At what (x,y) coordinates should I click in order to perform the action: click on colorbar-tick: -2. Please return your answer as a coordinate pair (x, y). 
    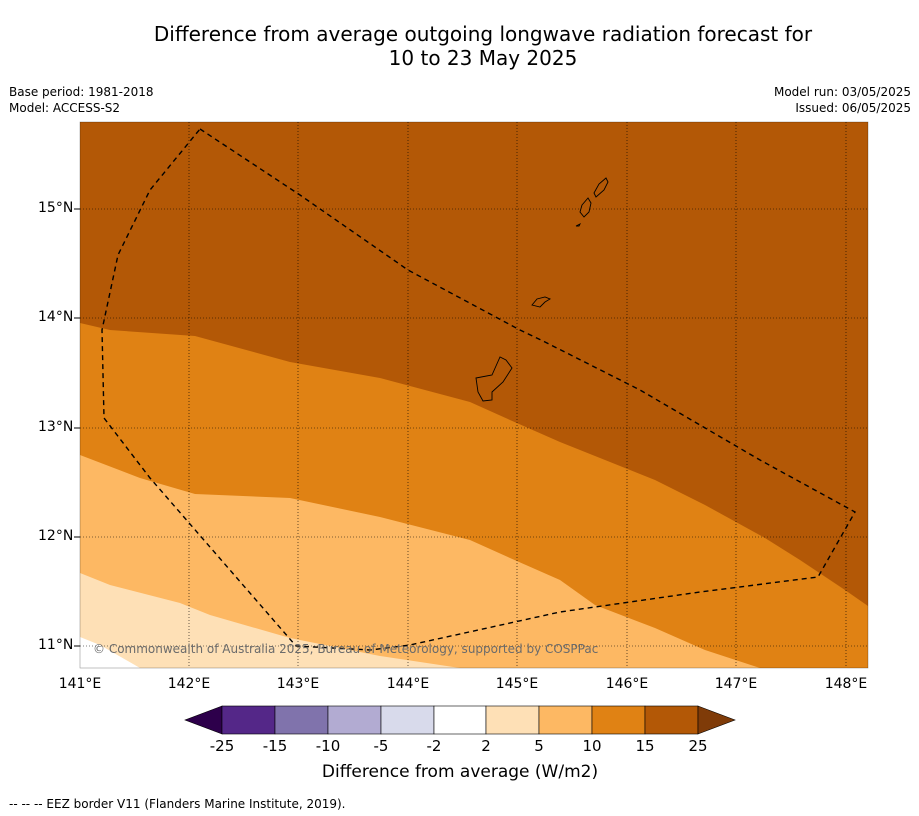
    Looking at the image, I should click on (434, 746).